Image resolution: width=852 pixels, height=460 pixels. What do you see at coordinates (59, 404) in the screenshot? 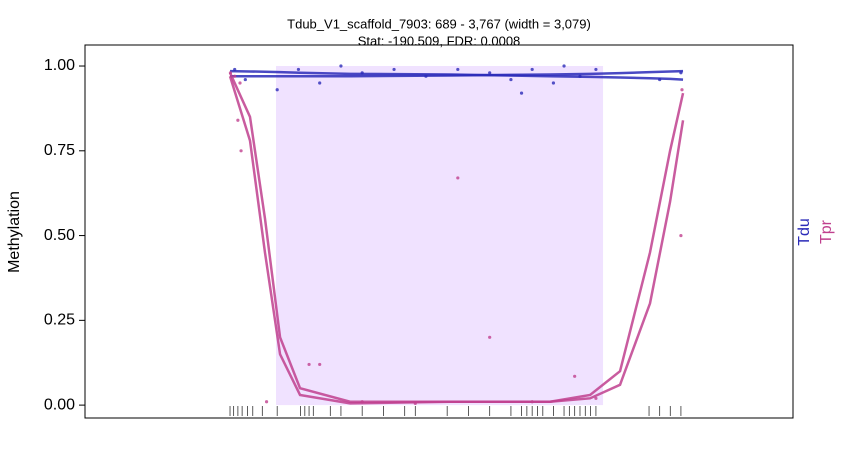
I see `y-tick-label: 0.00` at bounding box center [59, 404].